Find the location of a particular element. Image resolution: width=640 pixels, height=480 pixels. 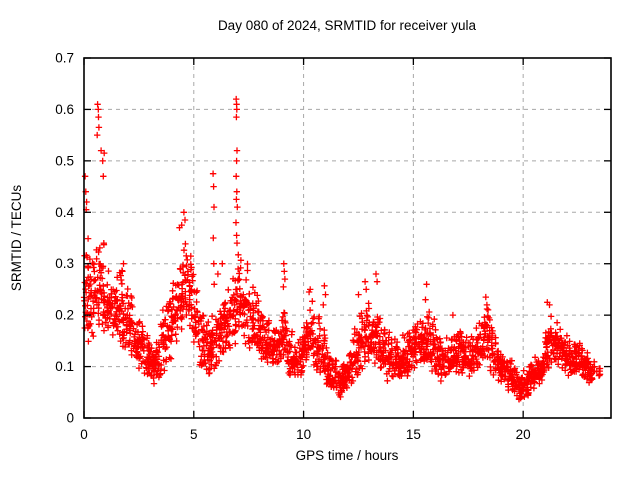

x-tick-label: 20 is located at coordinates (523, 434).